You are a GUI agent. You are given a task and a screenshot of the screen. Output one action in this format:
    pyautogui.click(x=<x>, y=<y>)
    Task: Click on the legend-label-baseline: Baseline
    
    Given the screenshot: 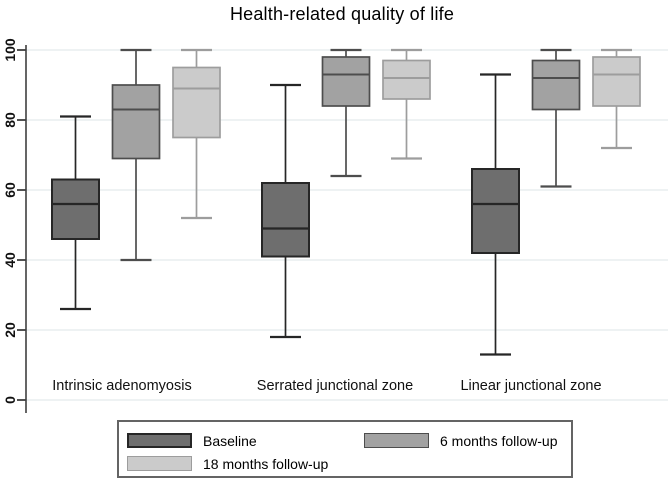 What is the action you would take?
    pyautogui.click(x=230, y=440)
    